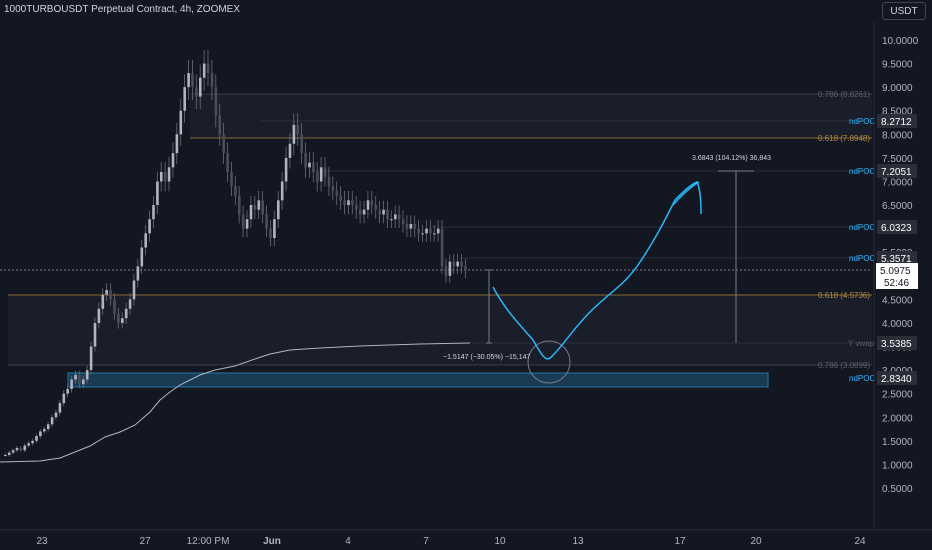 The image size is (932, 550). I want to click on ndpoc-badge-2-value: 7.2051, so click(896, 172).